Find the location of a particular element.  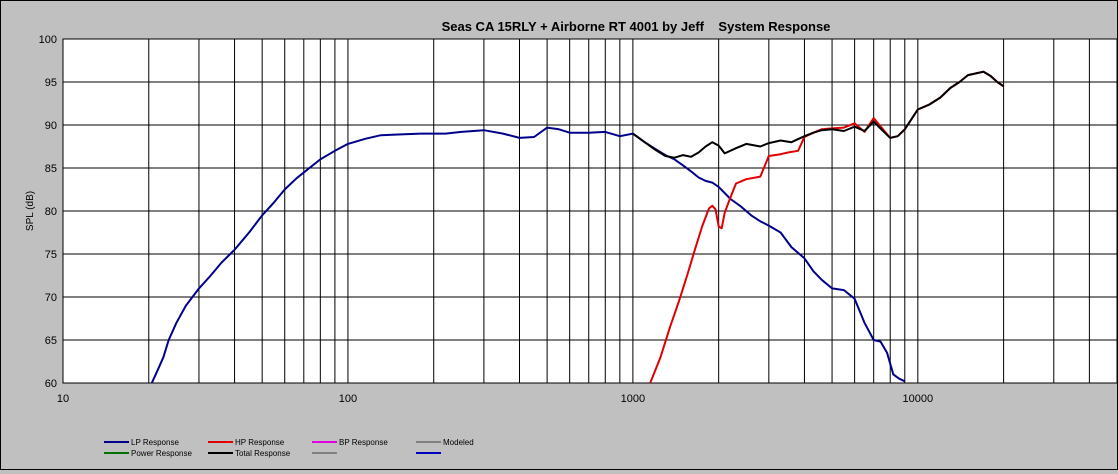

legend-label: Modeled is located at coordinates (458, 442).